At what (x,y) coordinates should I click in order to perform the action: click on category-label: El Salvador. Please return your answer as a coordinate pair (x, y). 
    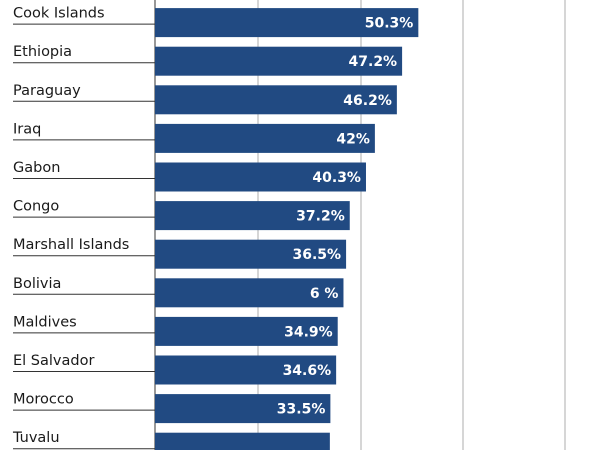
    Looking at the image, I should click on (53, 361).